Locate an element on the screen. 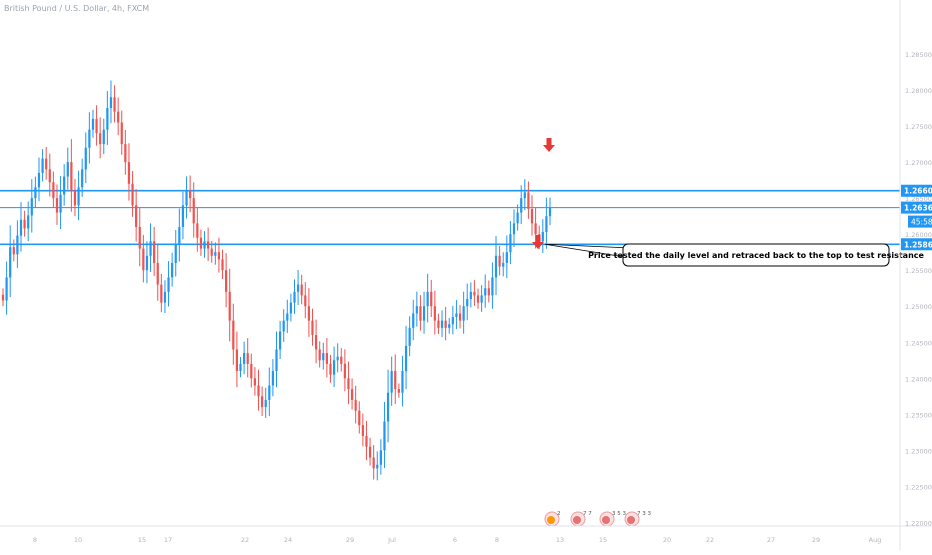 The width and height of the screenshot is (932, 555). event-flag-icon: 7 3 3 is located at coordinates (637, 519).